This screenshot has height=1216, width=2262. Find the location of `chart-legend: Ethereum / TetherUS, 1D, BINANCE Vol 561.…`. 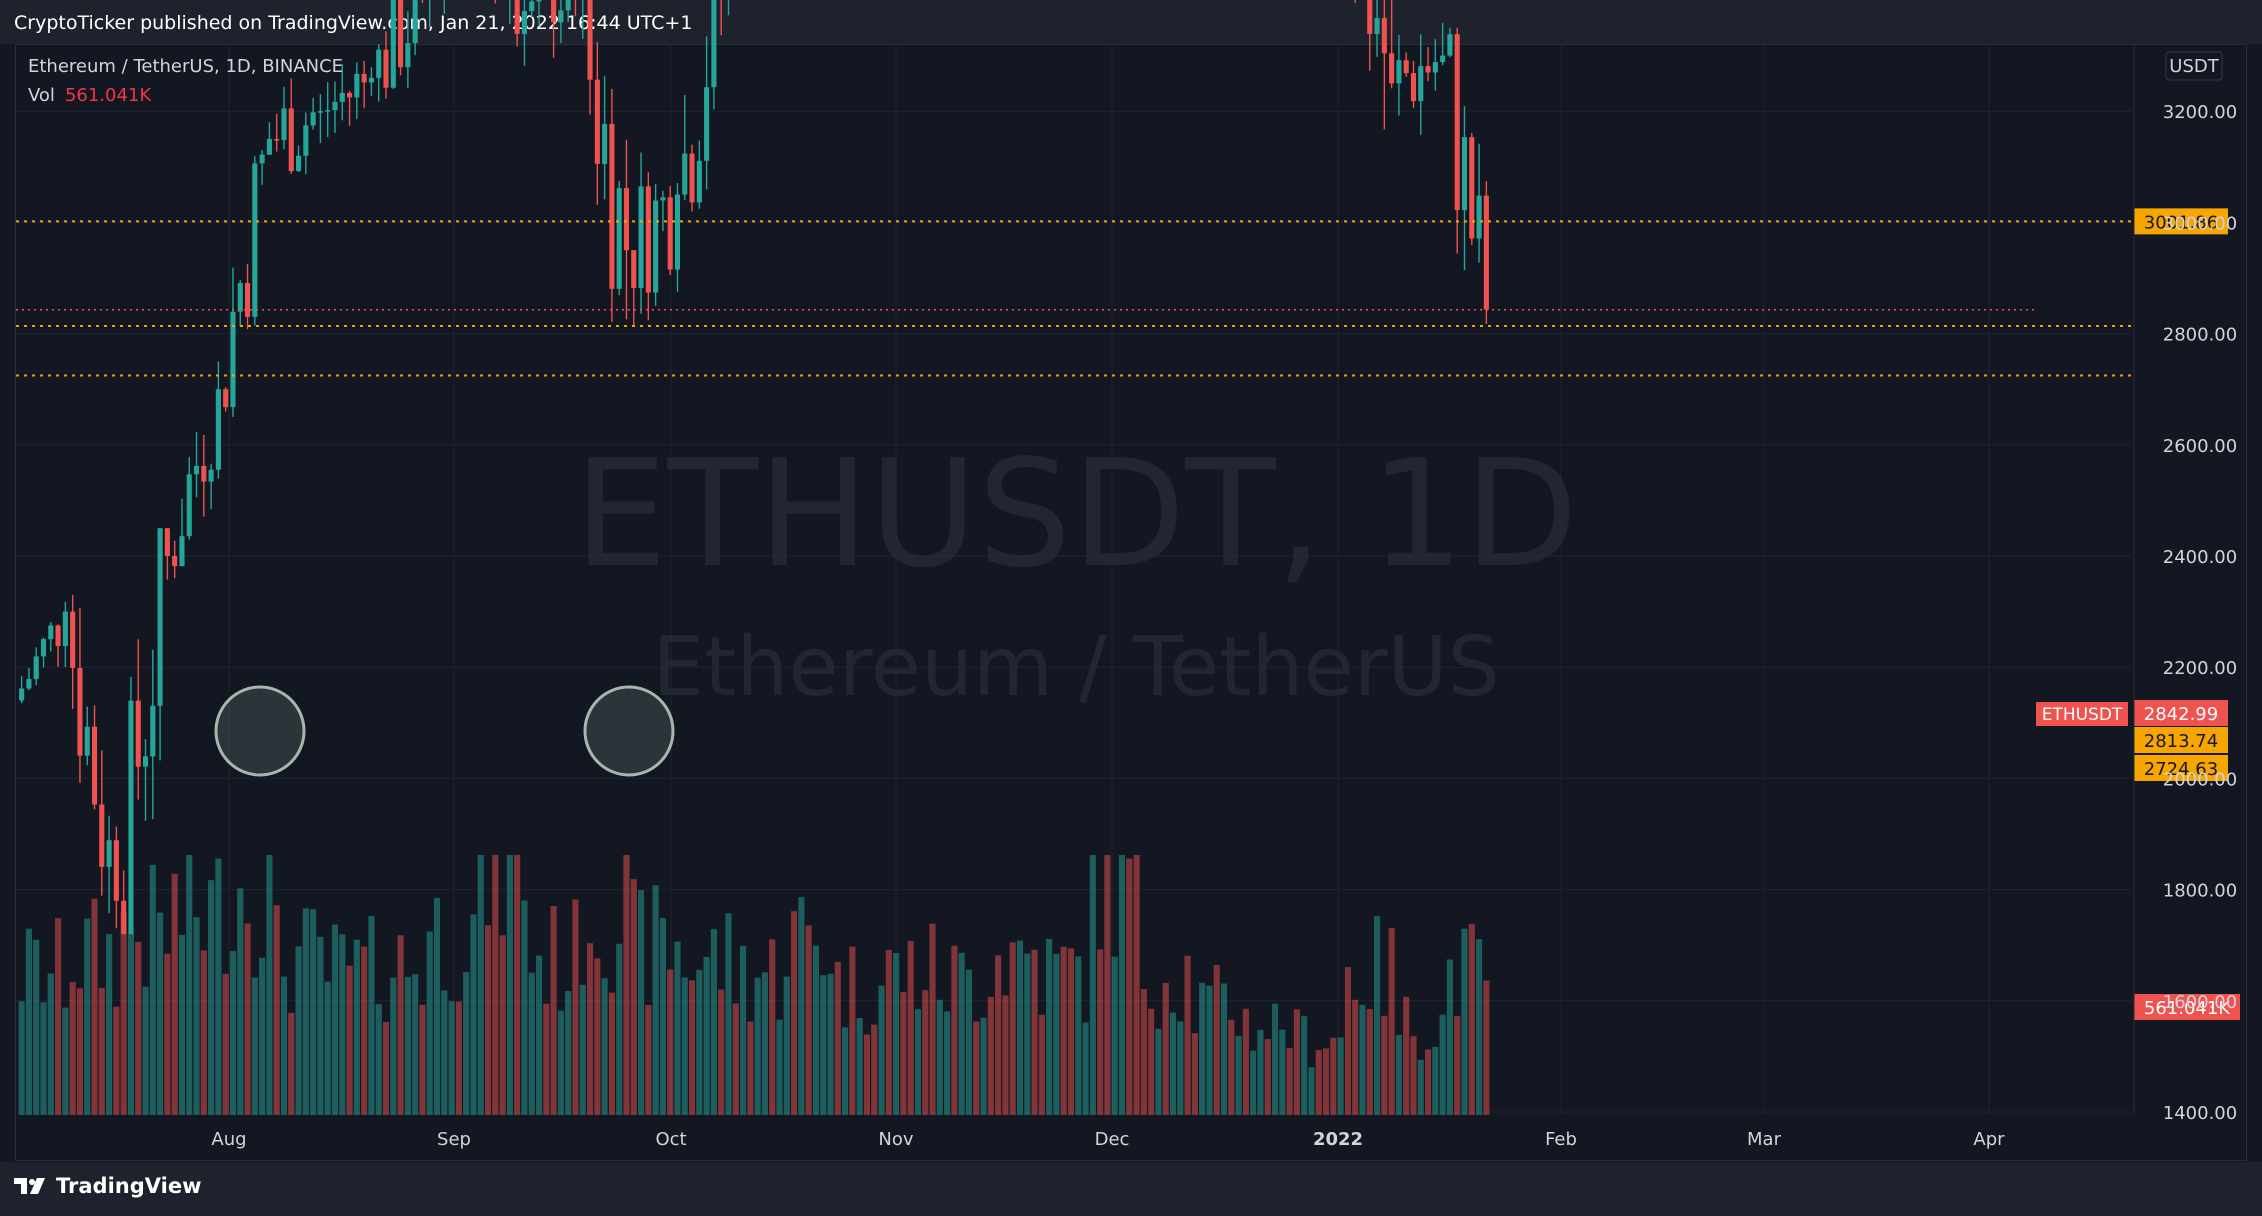

chart-legend: Ethereum / TetherUS, 1D, BINANCE Vol 561.… is located at coordinates (185, 81).